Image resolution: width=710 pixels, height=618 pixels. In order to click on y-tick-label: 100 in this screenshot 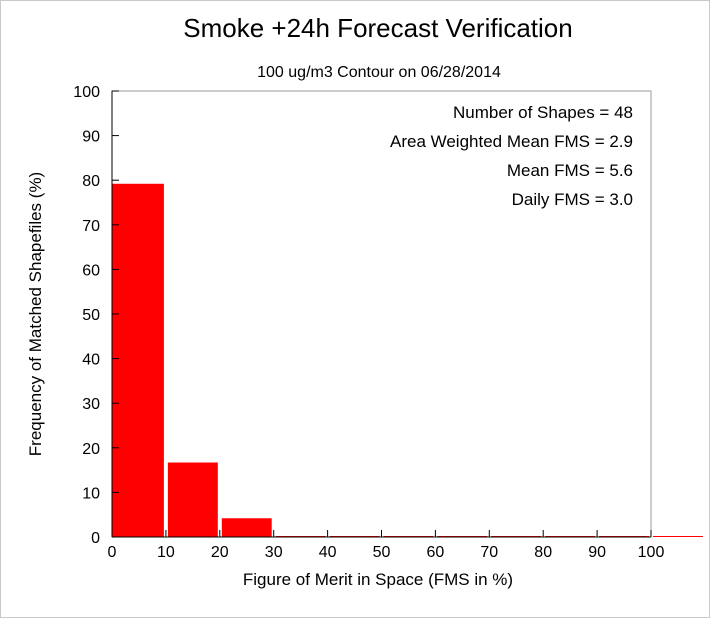, I will do `click(86, 92)`.